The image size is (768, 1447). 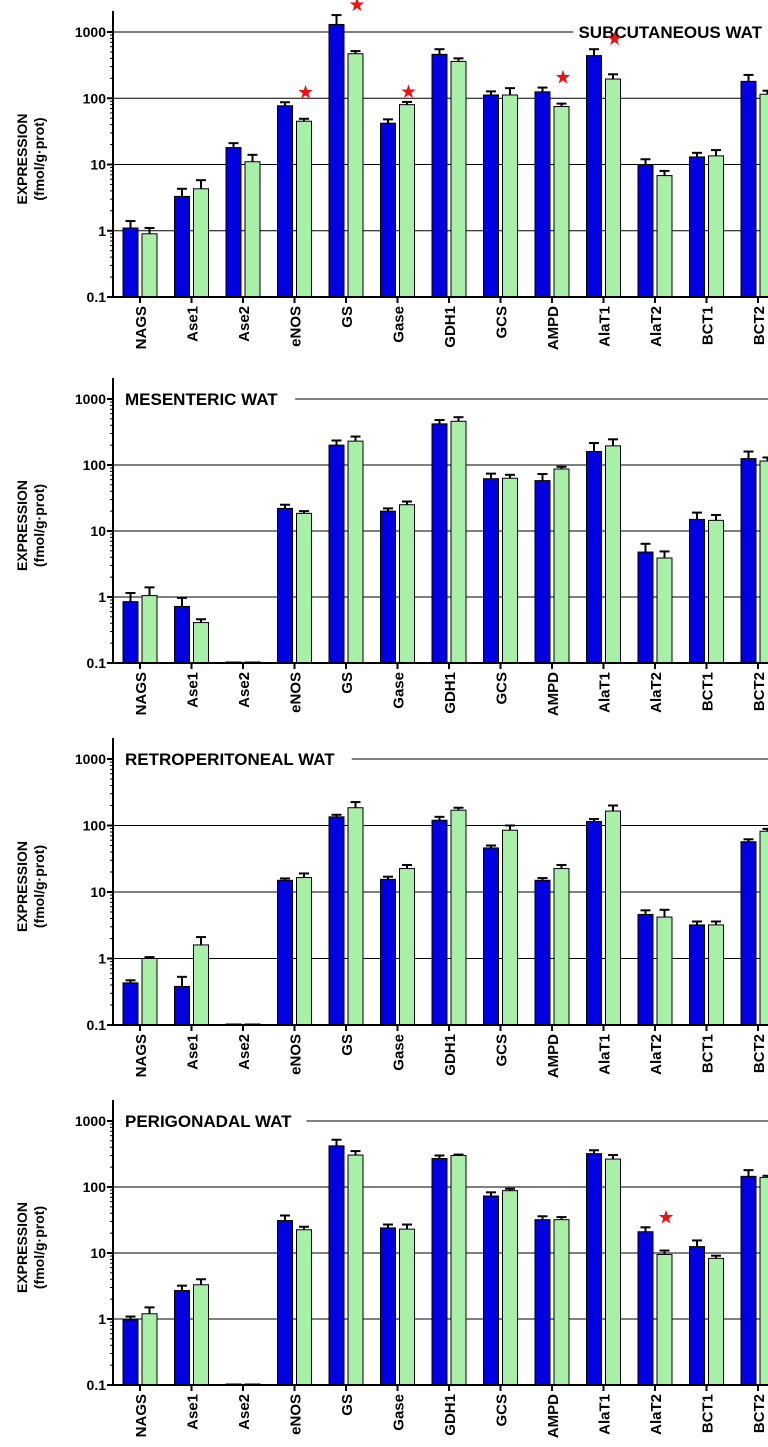 I want to click on panel-title: PERIGONADAL WAT, so click(x=208, y=1121).